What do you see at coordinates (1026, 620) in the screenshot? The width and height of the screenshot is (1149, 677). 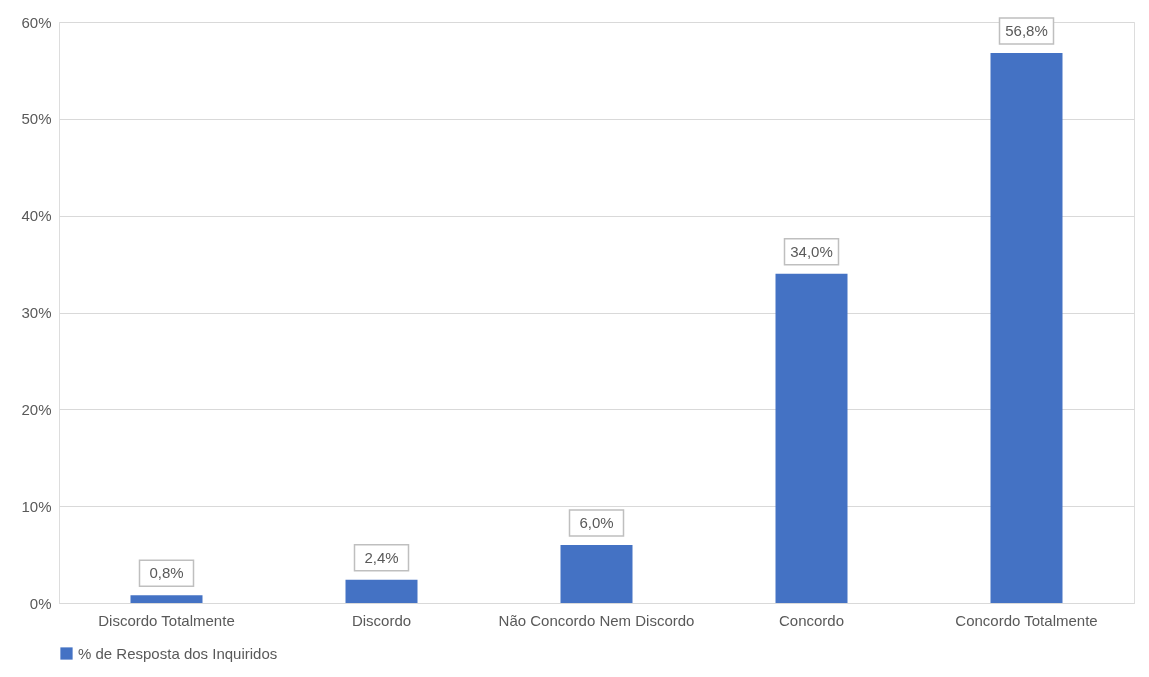 I see `x-tick-label: Concordo Totalmente` at bounding box center [1026, 620].